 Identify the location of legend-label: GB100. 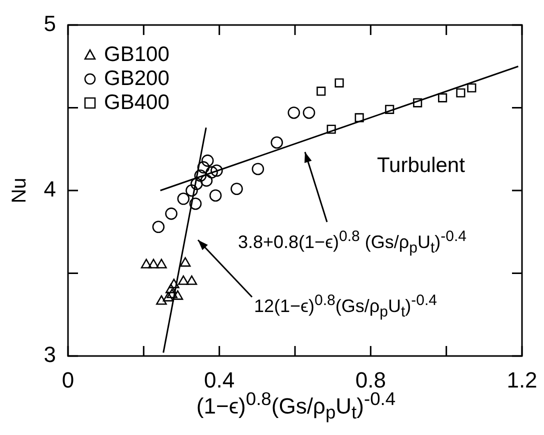
(137, 54).